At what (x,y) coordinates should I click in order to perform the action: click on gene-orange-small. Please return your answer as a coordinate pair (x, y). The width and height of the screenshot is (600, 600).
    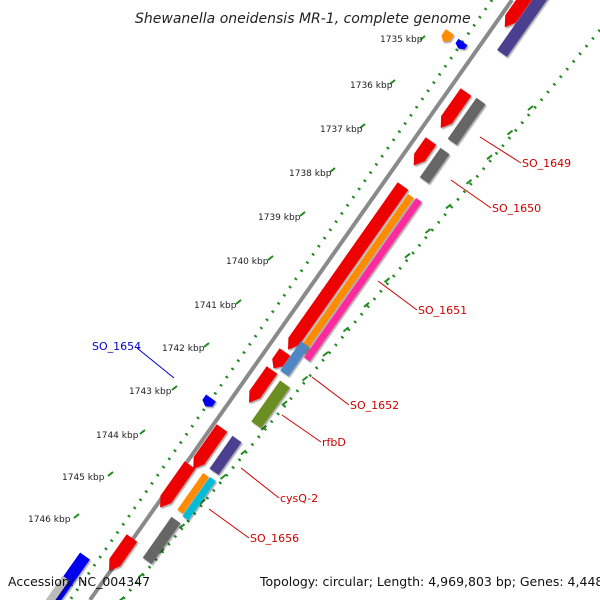
    Looking at the image, I should click on (193, 493).